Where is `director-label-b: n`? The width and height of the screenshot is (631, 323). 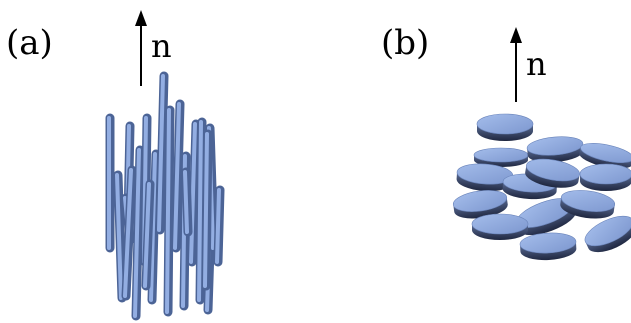
director-label-b: n is located at coordinates (536, 64).